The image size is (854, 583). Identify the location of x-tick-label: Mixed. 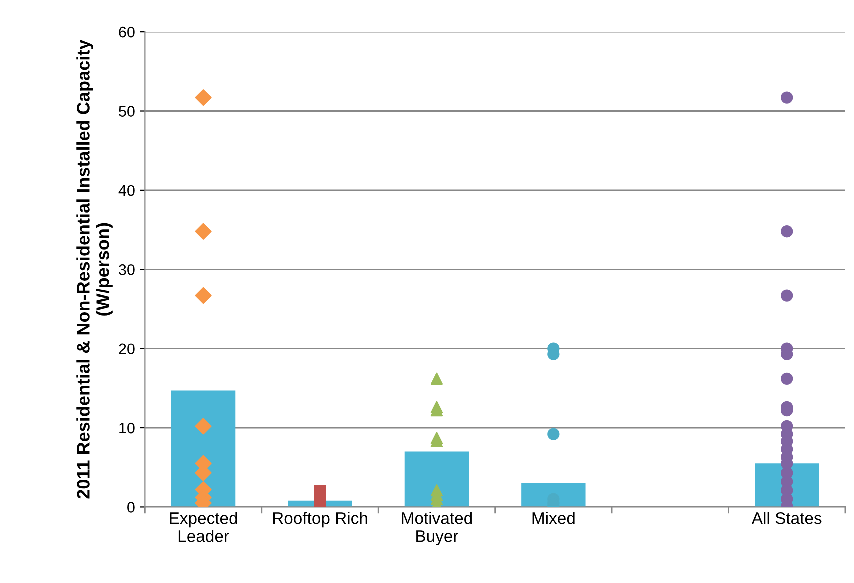
(553, 518).